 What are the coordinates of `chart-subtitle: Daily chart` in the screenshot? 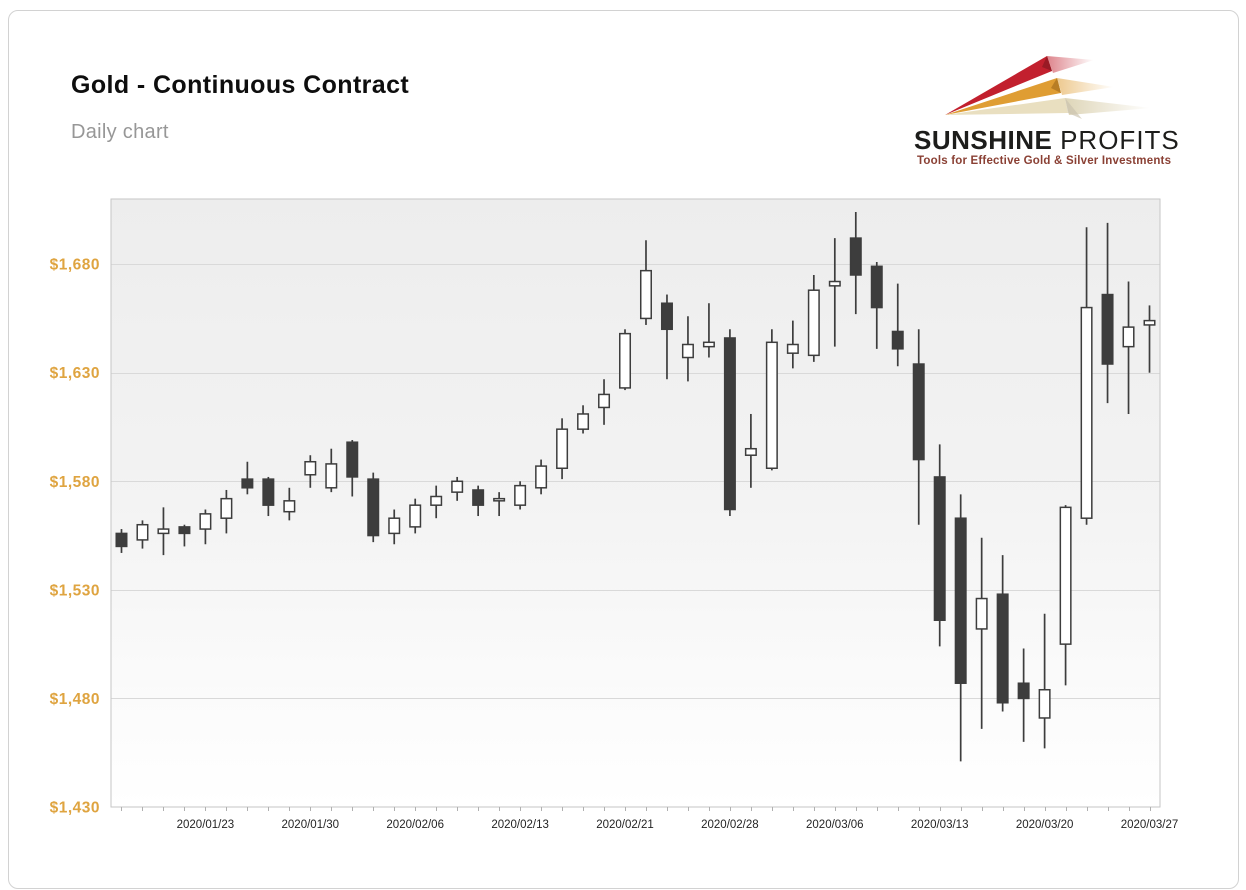 It's located at (120, 132).